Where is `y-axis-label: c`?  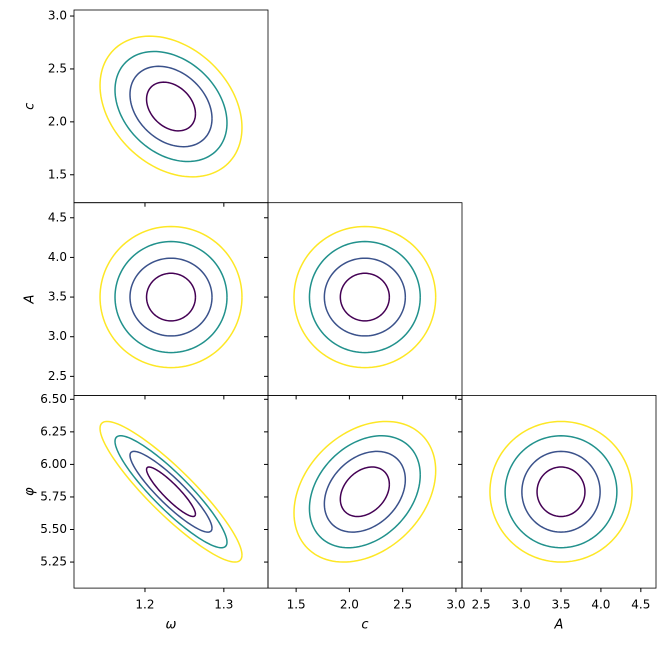
y-axis-label: c is located at coordinates (30, 106).